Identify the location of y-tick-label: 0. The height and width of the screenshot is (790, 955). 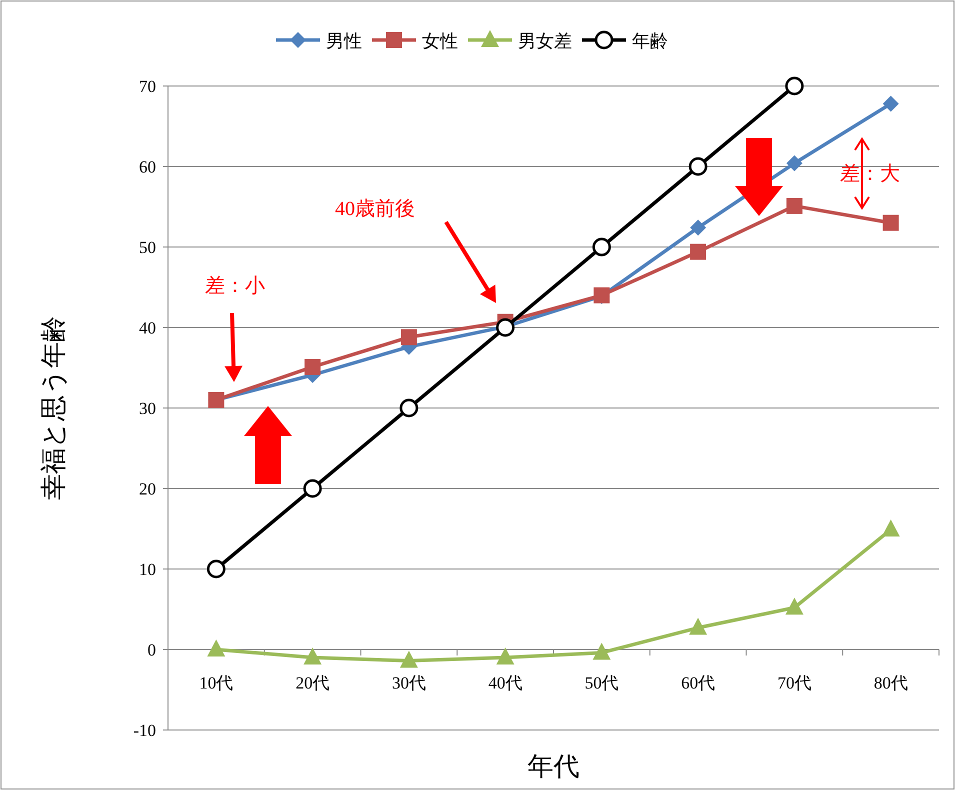
(152, 650).